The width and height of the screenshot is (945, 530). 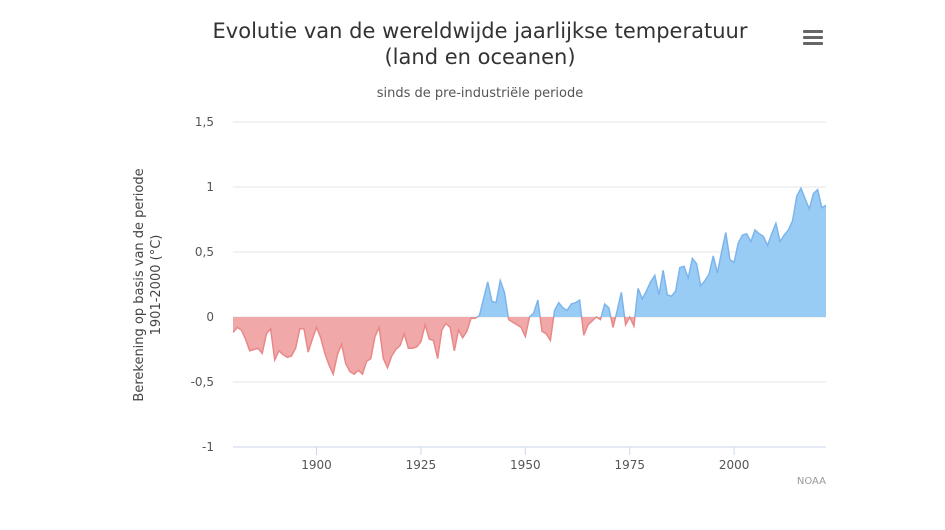 I want to click on series-line-negative, so click(x=434, y=347).